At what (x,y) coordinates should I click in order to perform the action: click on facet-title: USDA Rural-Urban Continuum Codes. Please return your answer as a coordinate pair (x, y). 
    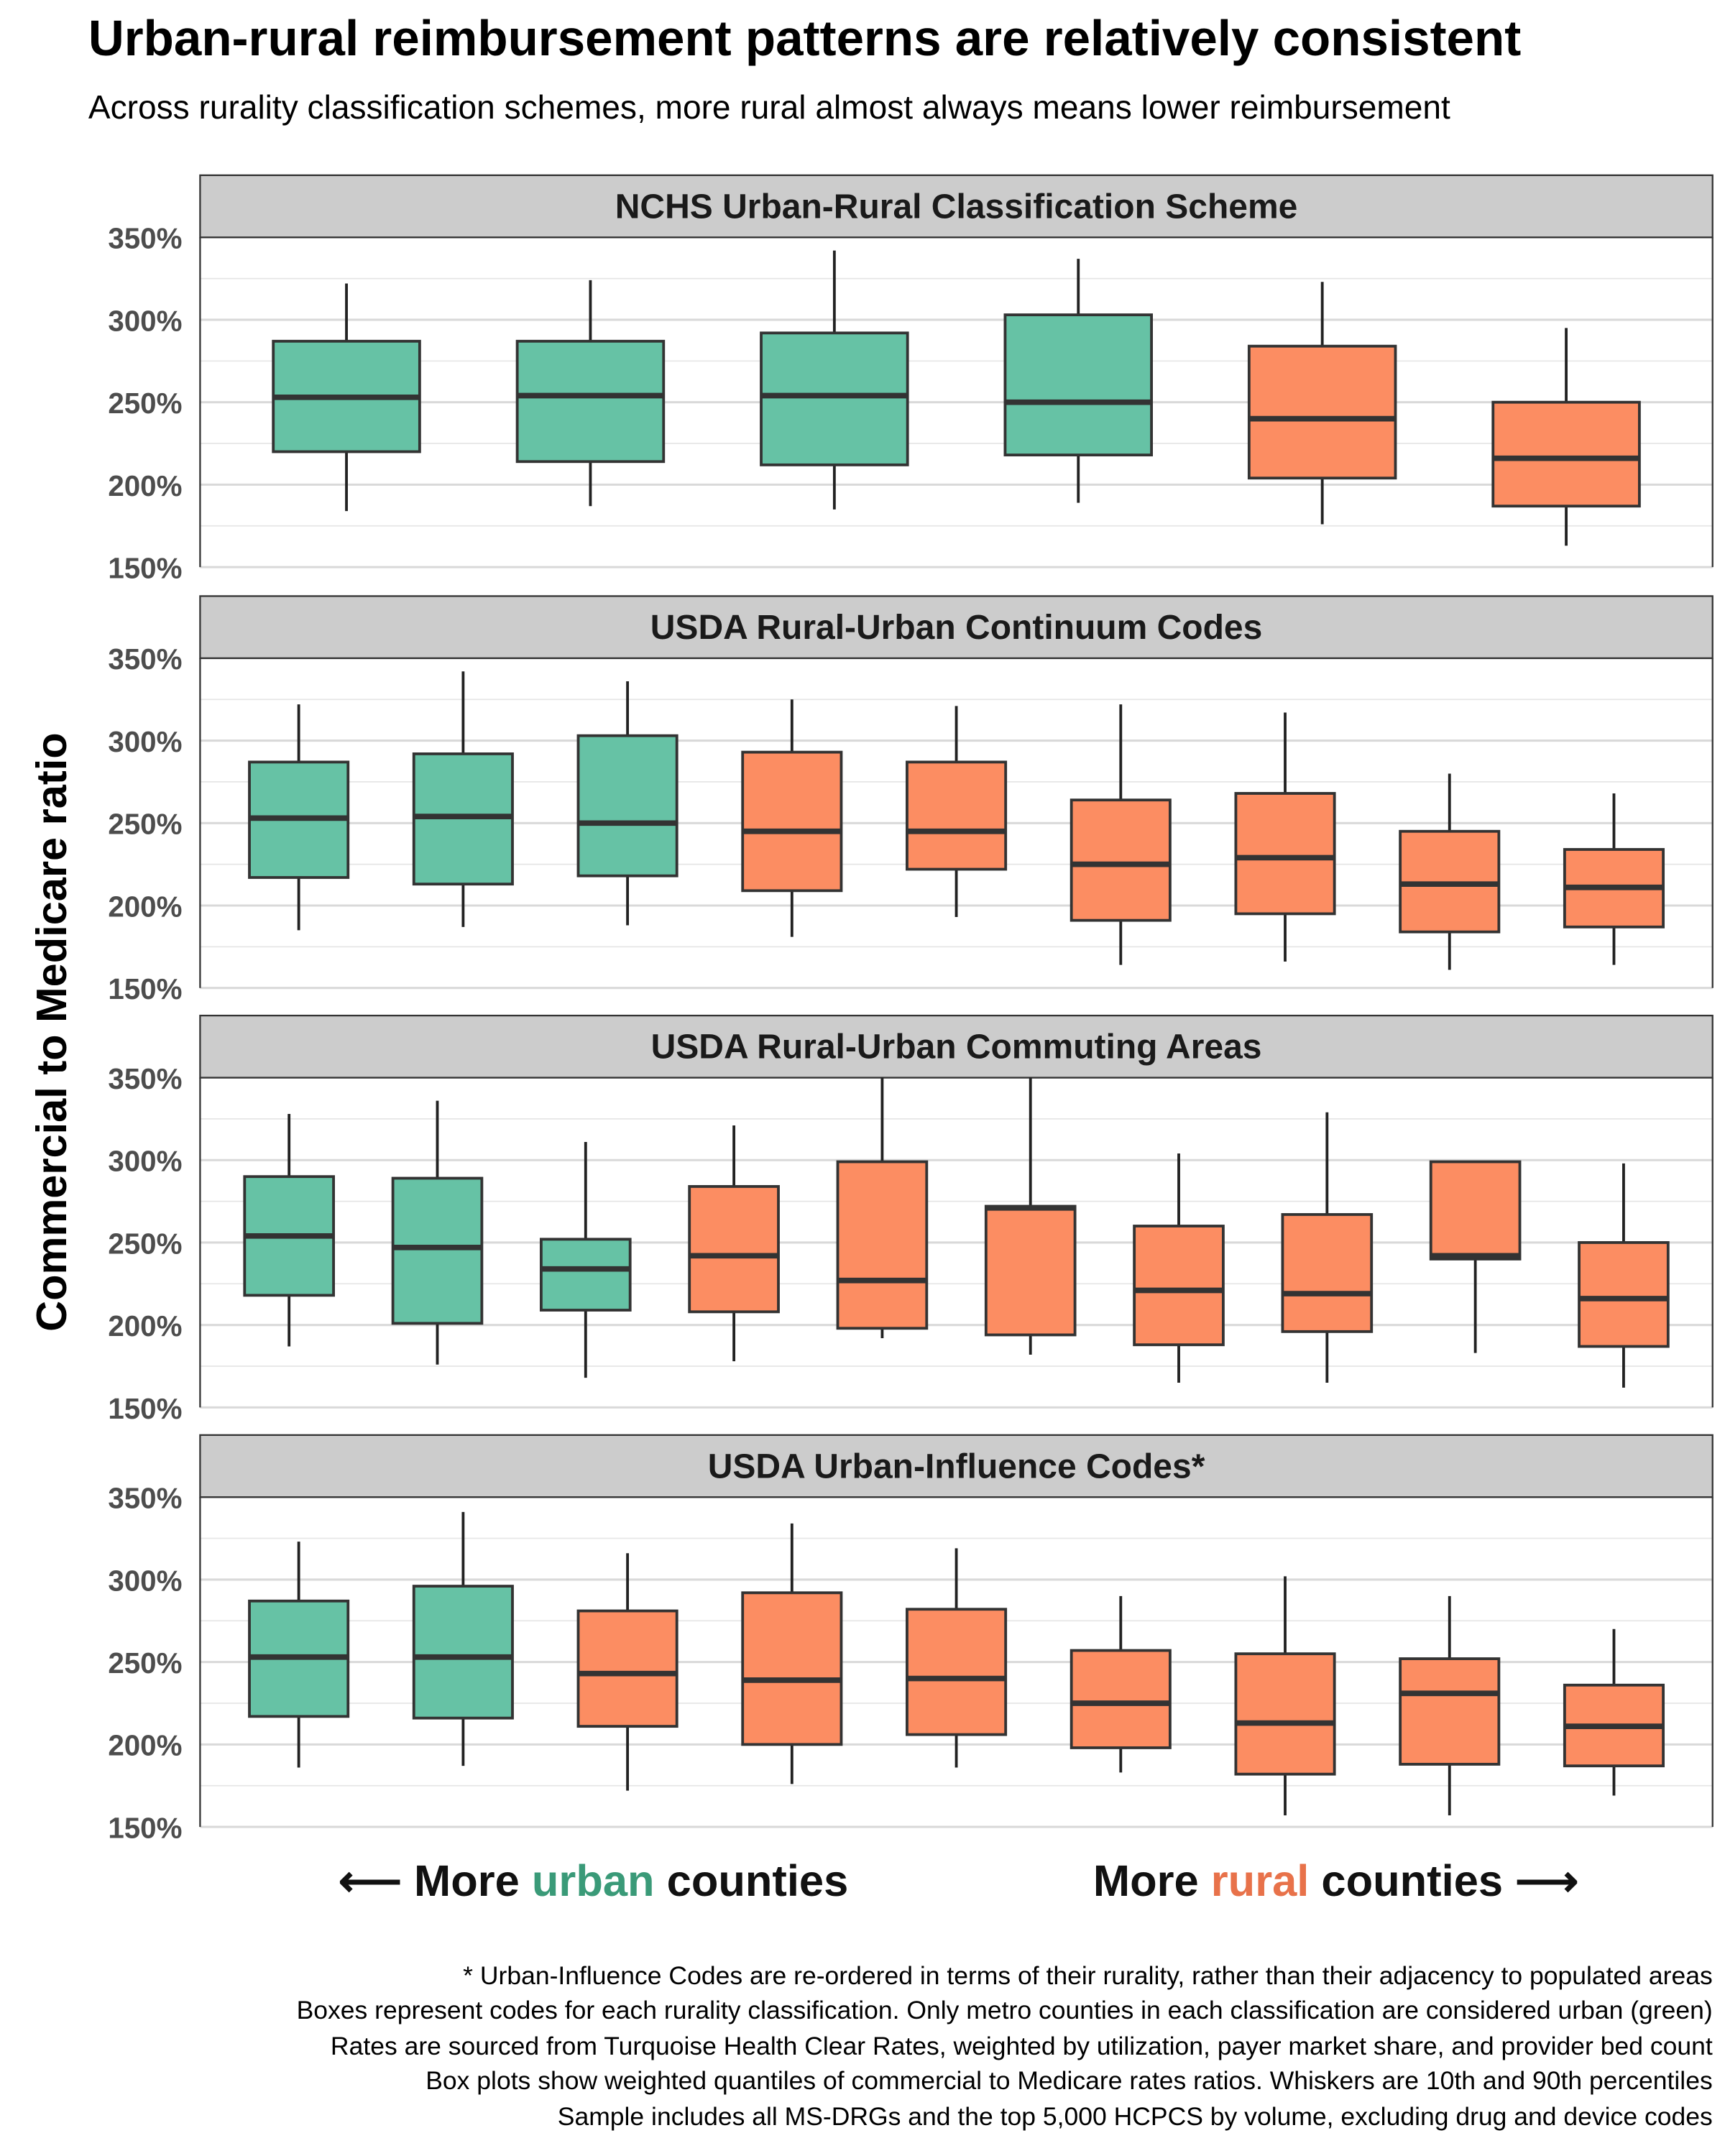
    Looking at the image, I should click on (956, 628).